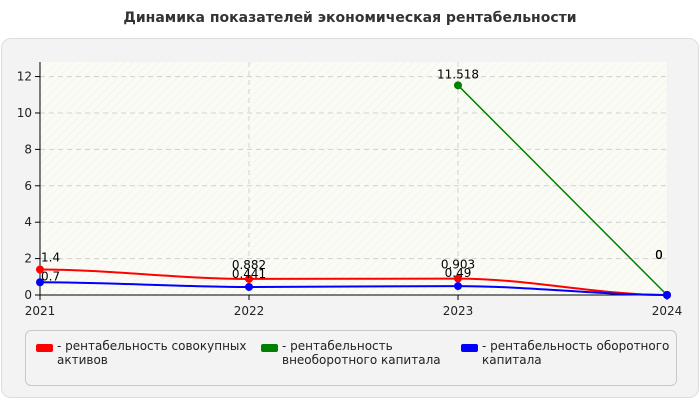 The width and height of the screenshot is (700, 400). I want to click on data-label: 1.4, so click(50, 258).